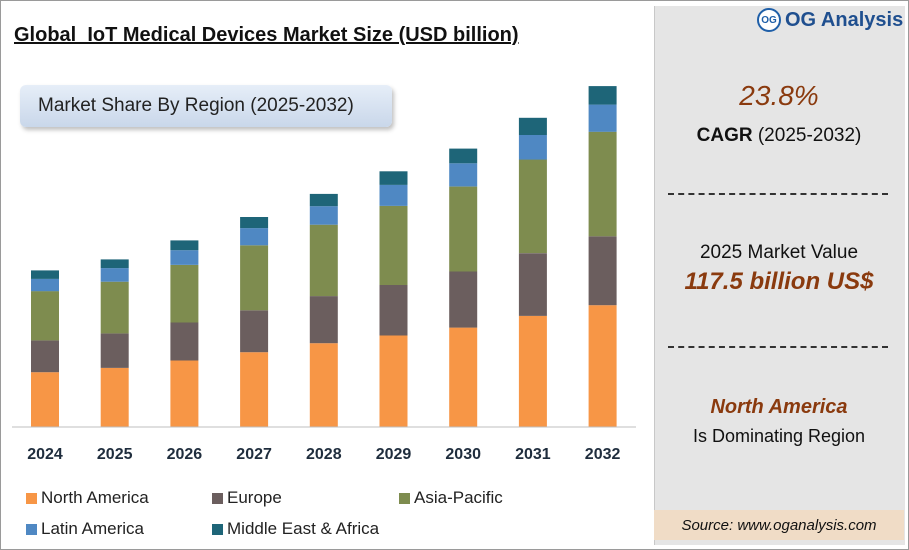  Describe the element at coordinates (779, 281) in the screenshot. I see `market-value: 117.5 billion US$` at that location.